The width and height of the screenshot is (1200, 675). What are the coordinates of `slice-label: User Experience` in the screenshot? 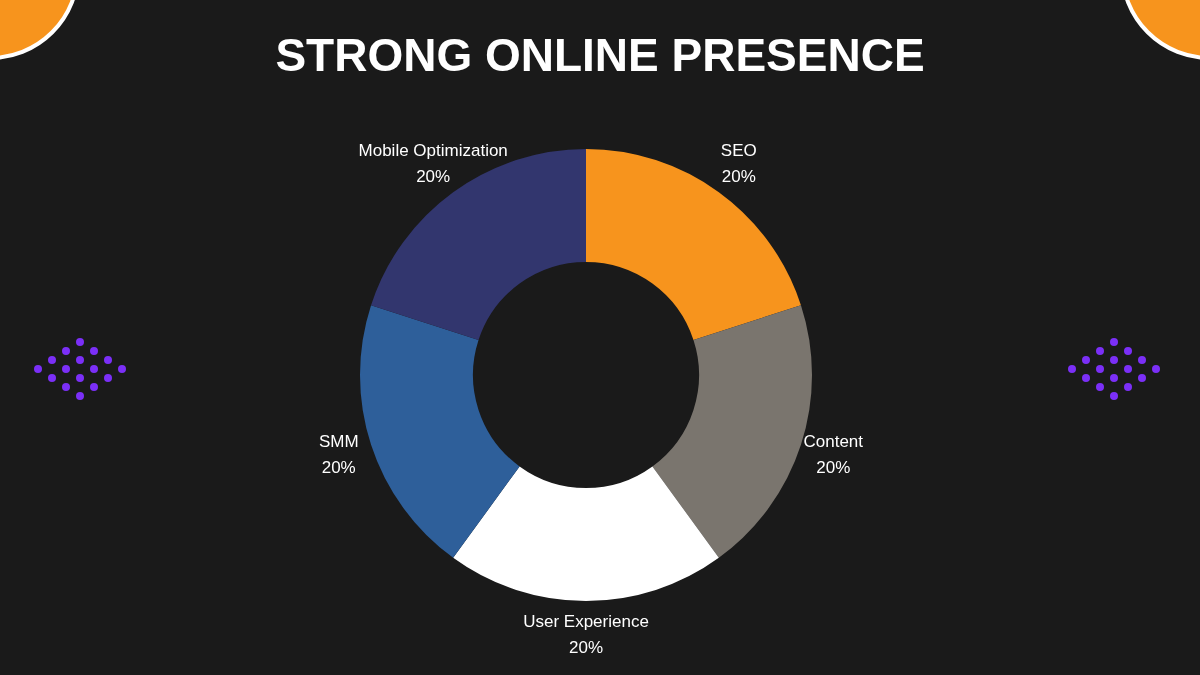 It's located at (586, 621).